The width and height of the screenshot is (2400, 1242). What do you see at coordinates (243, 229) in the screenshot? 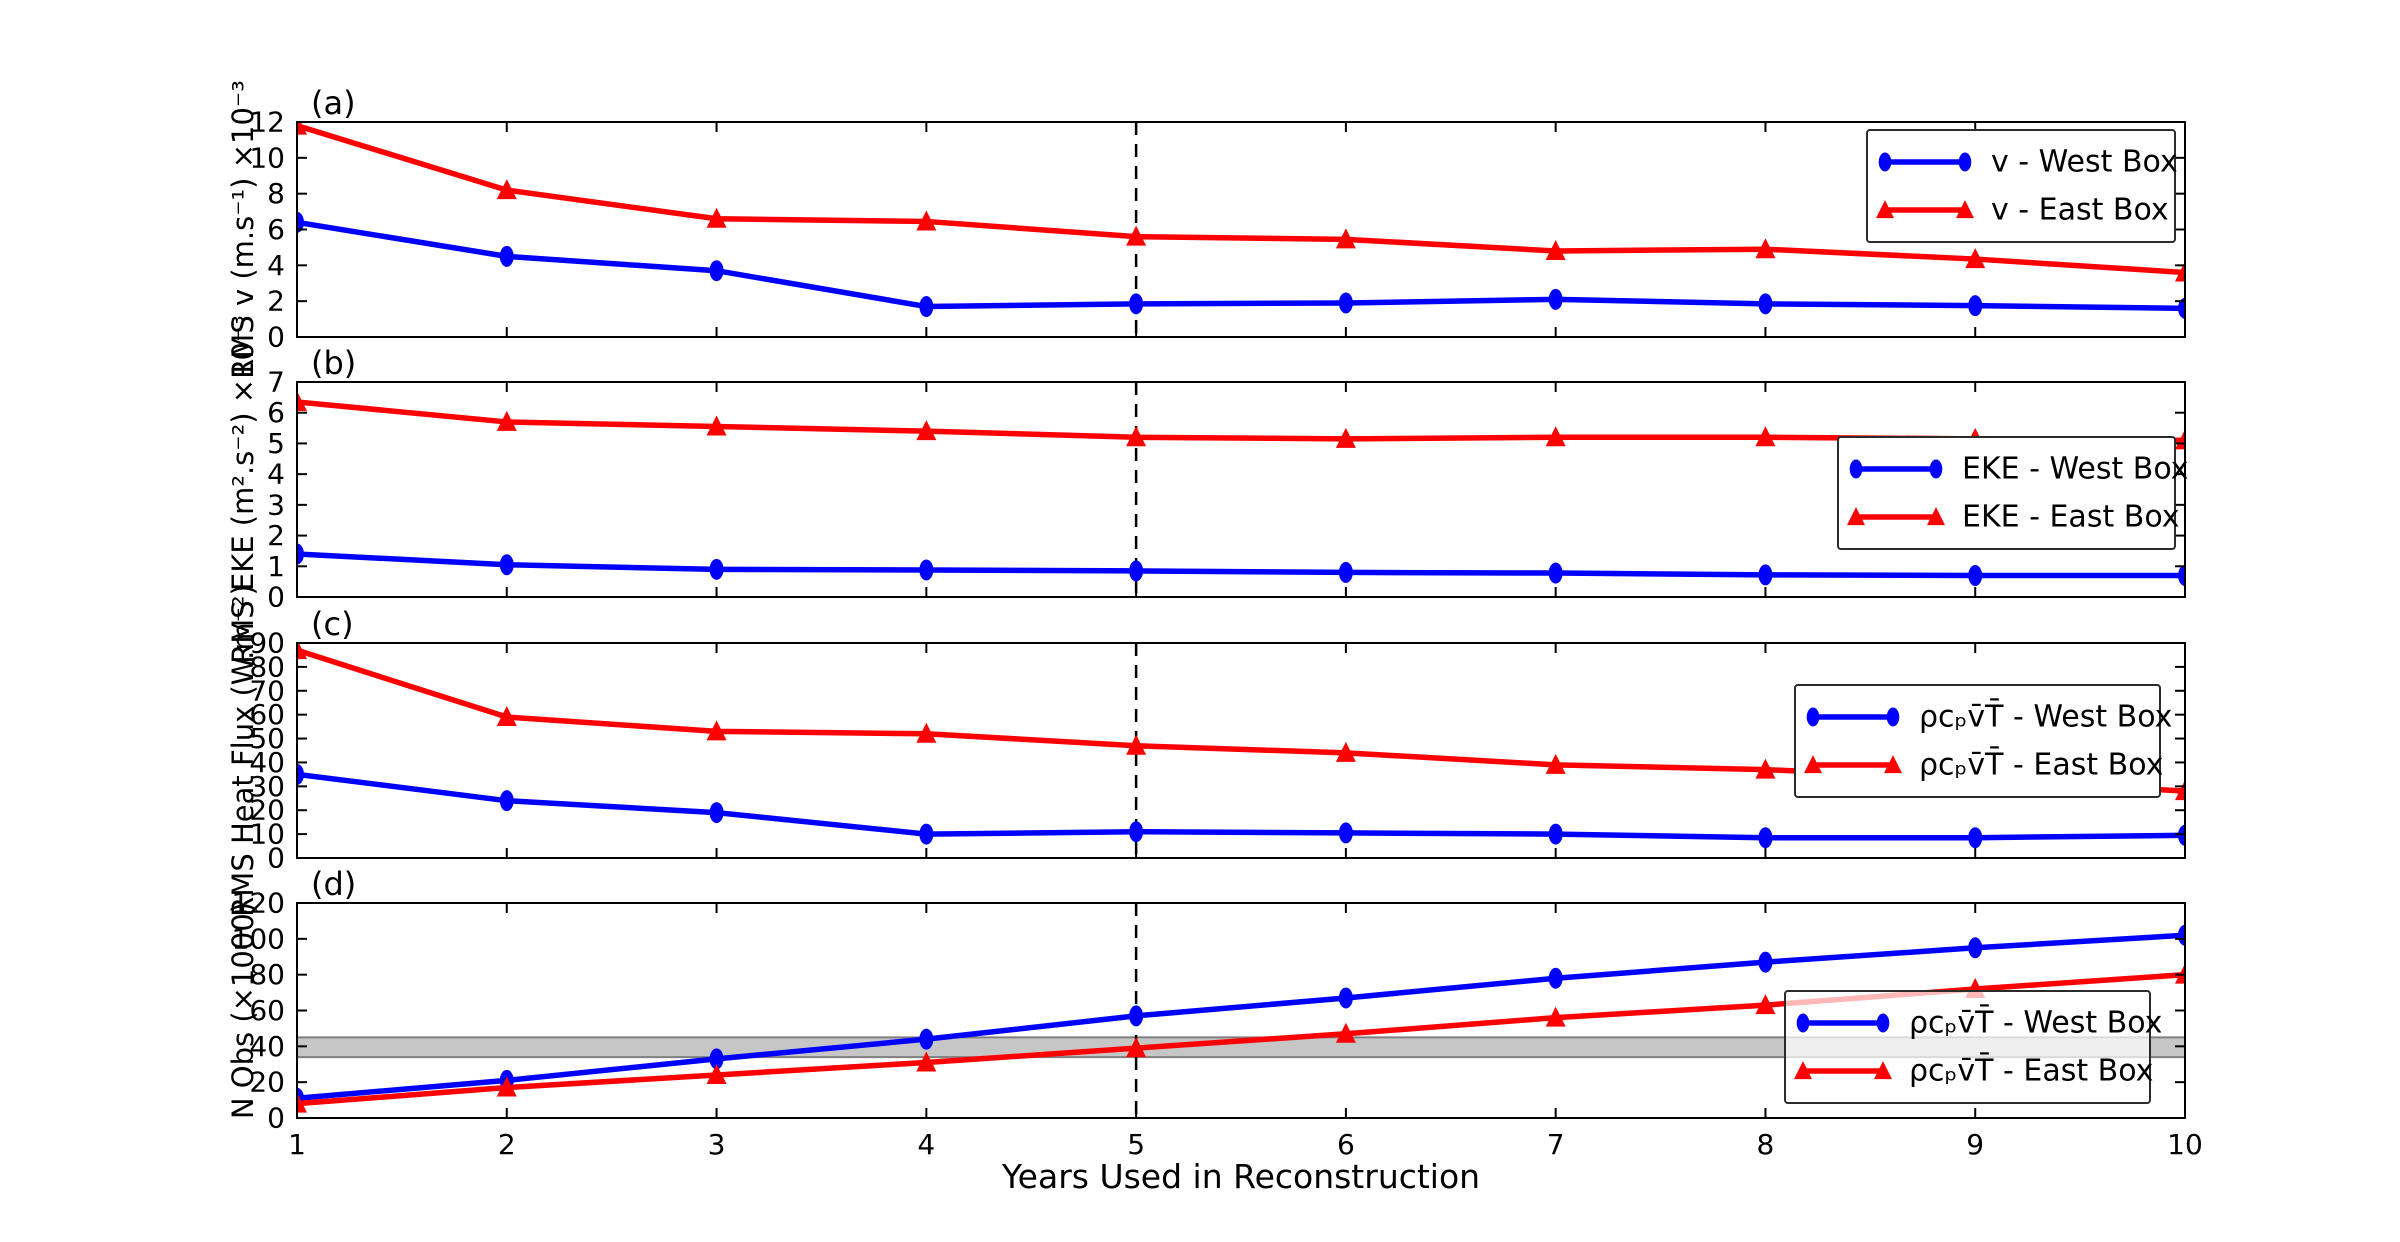
I see `y-axis-label: RMS v (m.s⁻¹) ×10⁻³` at bounding box center [243, 229].